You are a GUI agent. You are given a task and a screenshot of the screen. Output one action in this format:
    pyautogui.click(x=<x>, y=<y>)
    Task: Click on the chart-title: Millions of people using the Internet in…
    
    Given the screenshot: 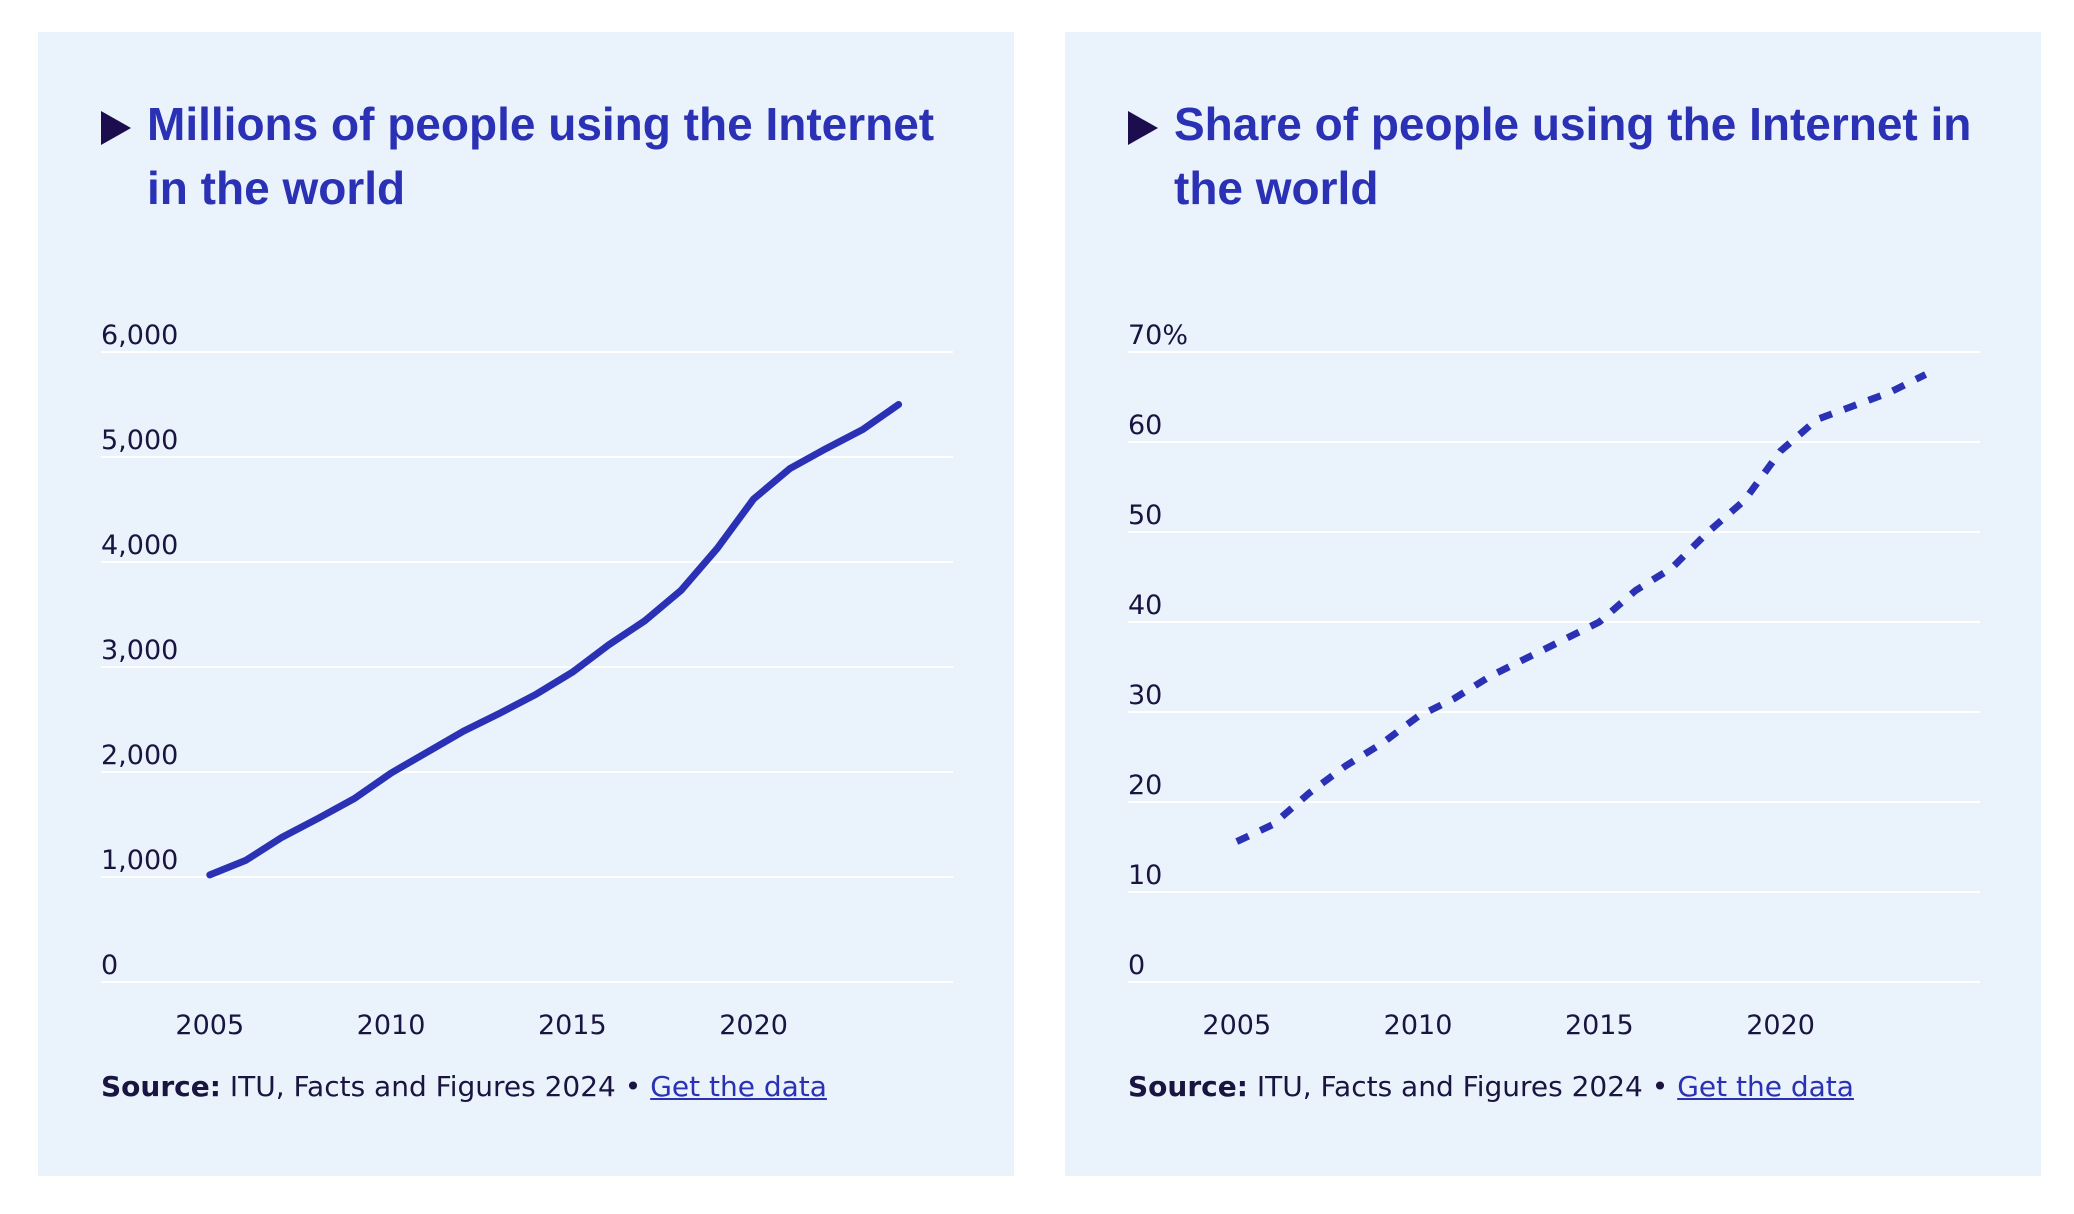 What is the action you would take?
    pyautogui.click(x=536, y=156)
    